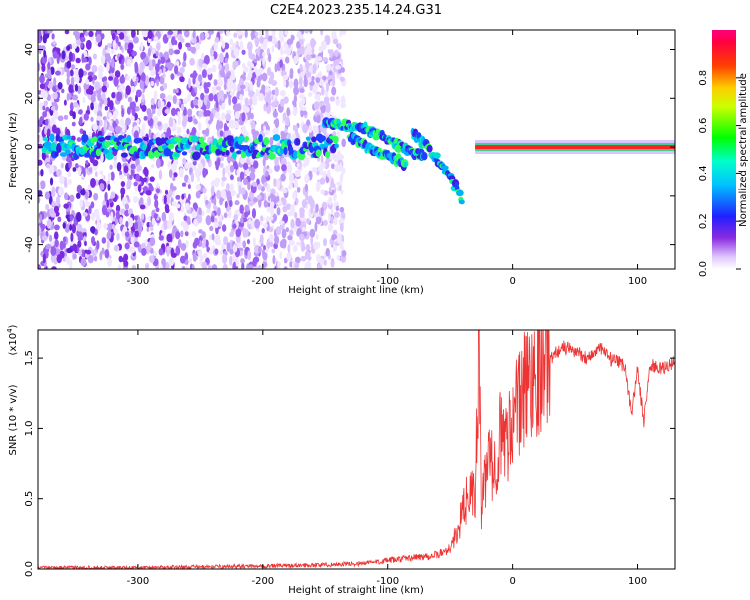 The image size is (750, 600). Describe the element at coordinates (29, 569) in the screenshot. I see `y-tick-label: 0.0` at that location.